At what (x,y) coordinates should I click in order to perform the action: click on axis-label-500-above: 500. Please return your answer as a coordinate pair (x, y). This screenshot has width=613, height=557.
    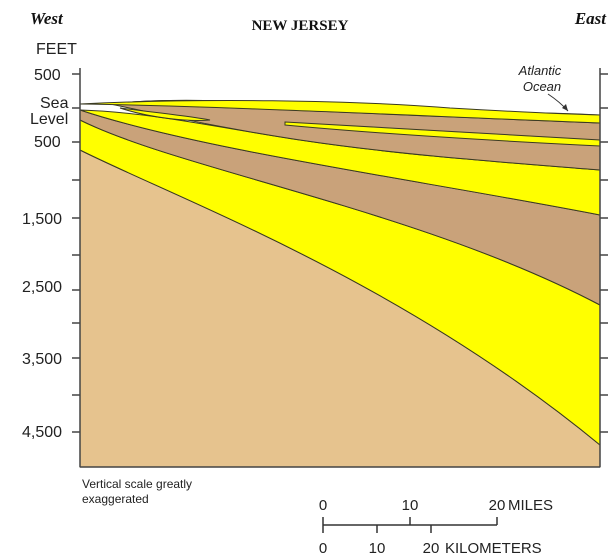
    Looking at the image, I should click on (47, 75).